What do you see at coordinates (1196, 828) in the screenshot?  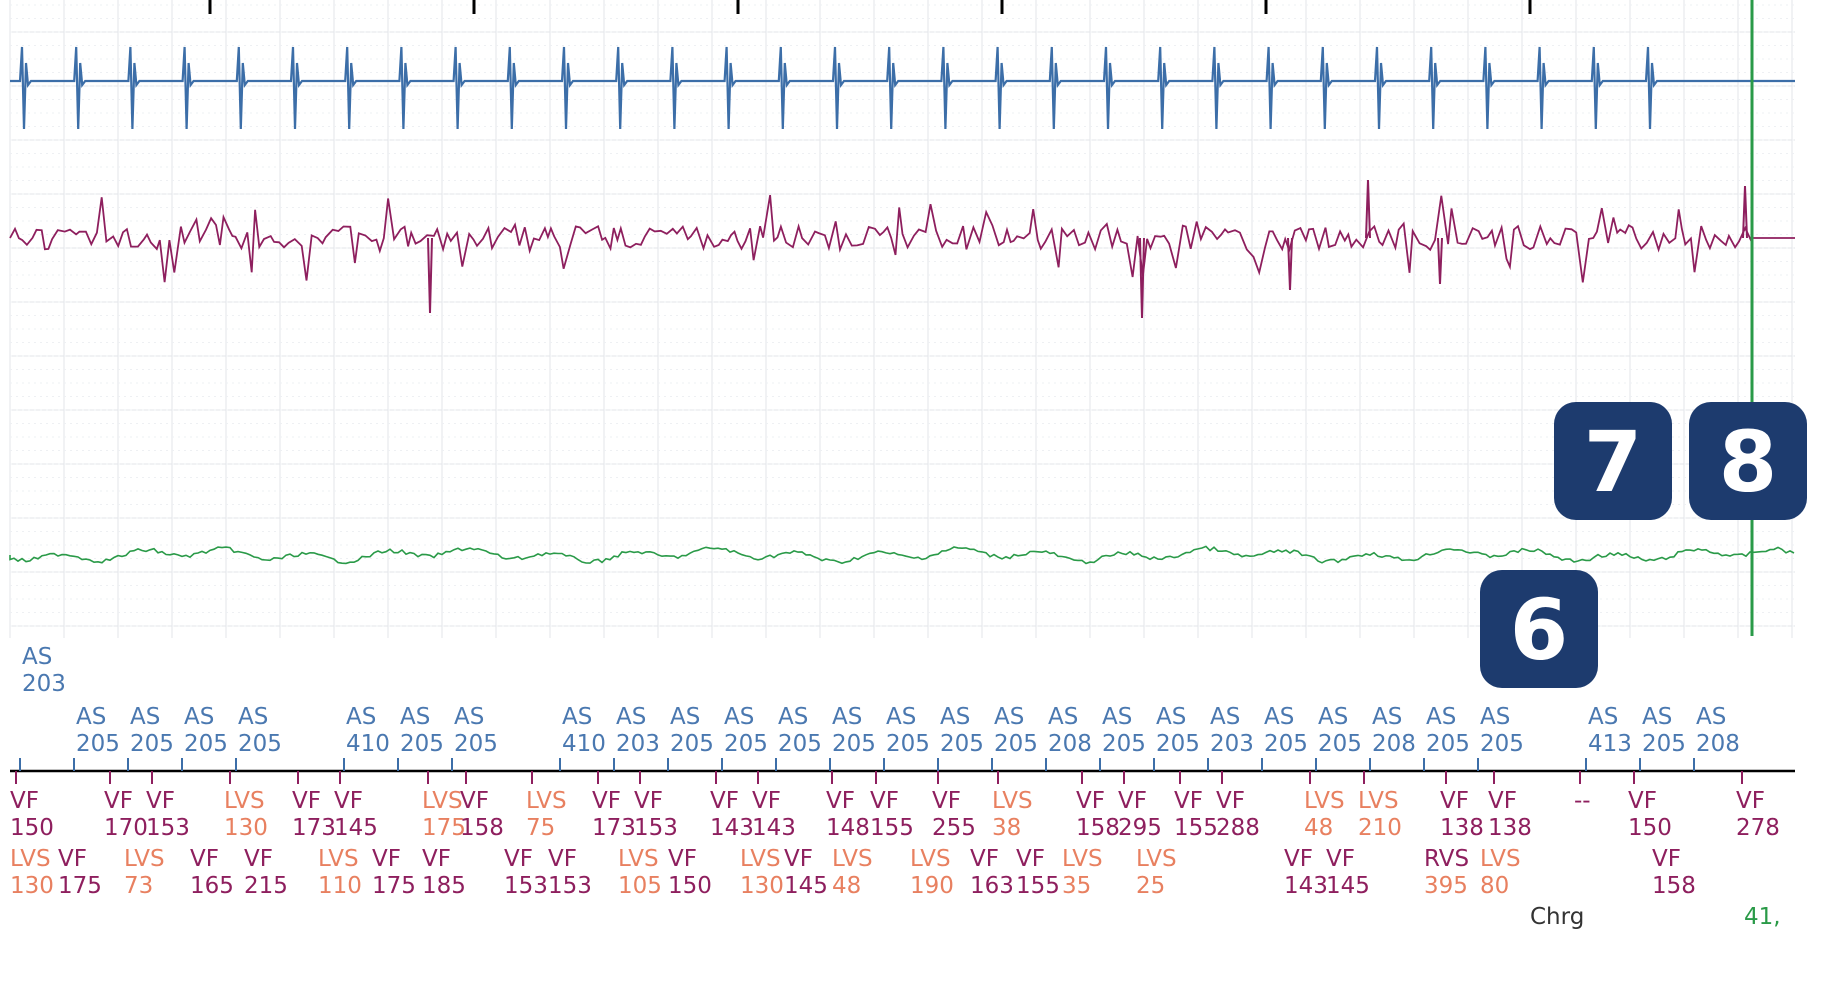 I see `ventricular-marker-value: 155` at bounding box center [1196, 828].